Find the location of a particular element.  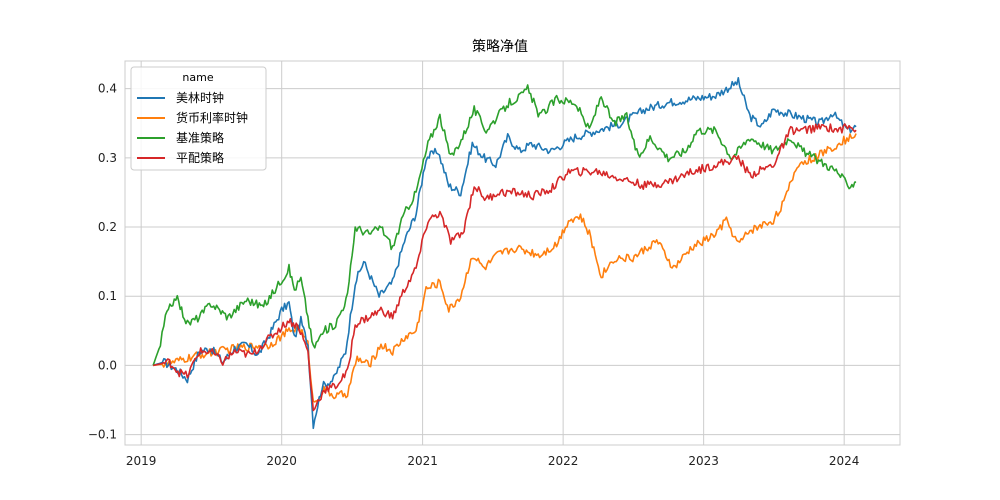

y-tick-label: 0.4 is located at coordinates (107, 89).